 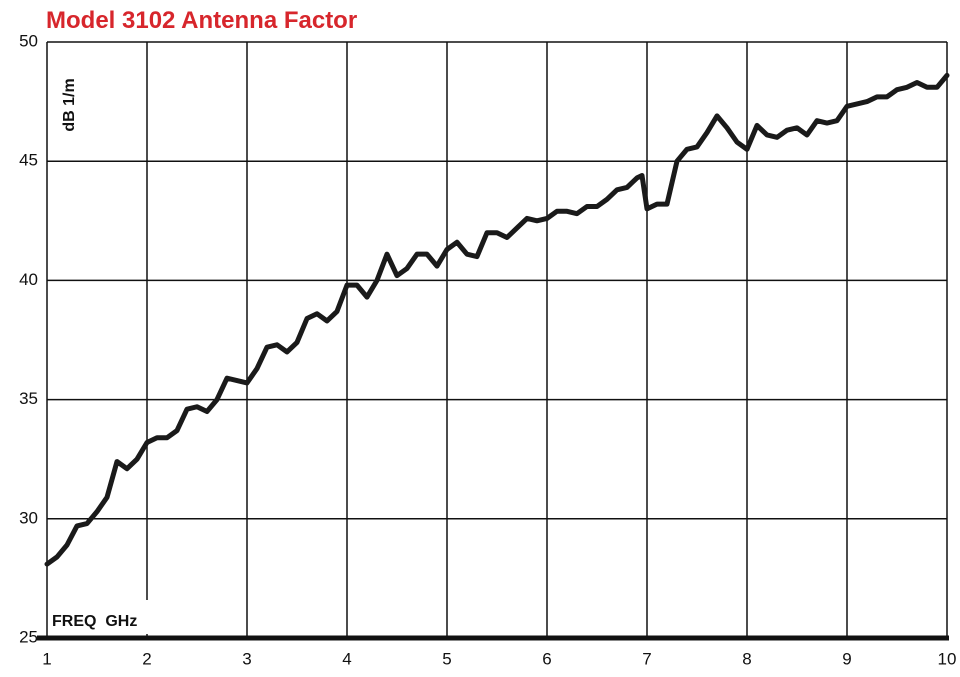 I want to click on x-tick-label: 6, so click(x=546, y=658).